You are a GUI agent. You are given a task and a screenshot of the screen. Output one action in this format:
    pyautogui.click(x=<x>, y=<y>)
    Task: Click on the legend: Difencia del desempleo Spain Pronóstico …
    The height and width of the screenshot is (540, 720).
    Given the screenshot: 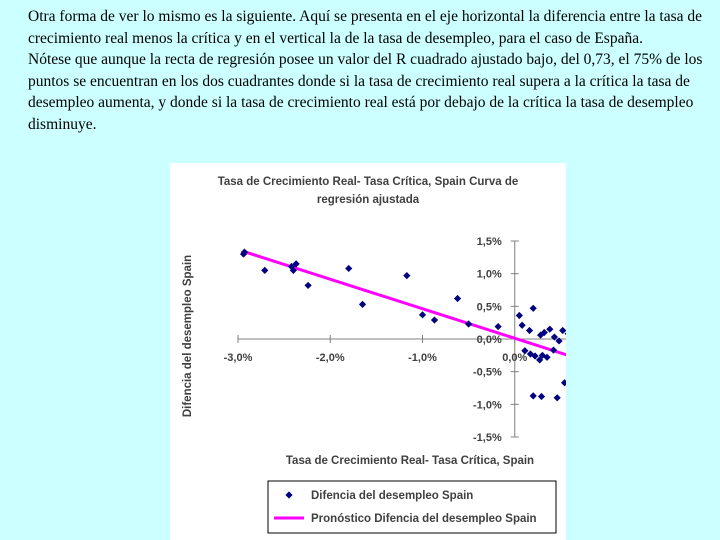 What is the action you would take?
    pyautogui.click(x=412, y=507)
    